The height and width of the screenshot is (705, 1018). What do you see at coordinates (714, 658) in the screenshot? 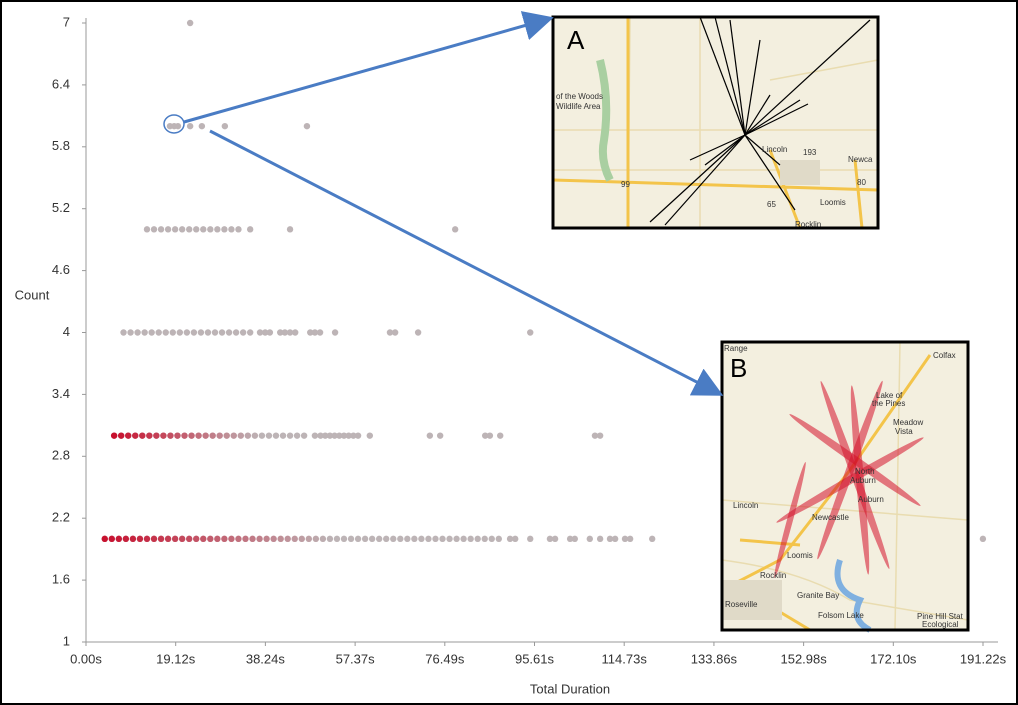
I see `x-tick-label: 133.86s` at bounding box center [714, 658].